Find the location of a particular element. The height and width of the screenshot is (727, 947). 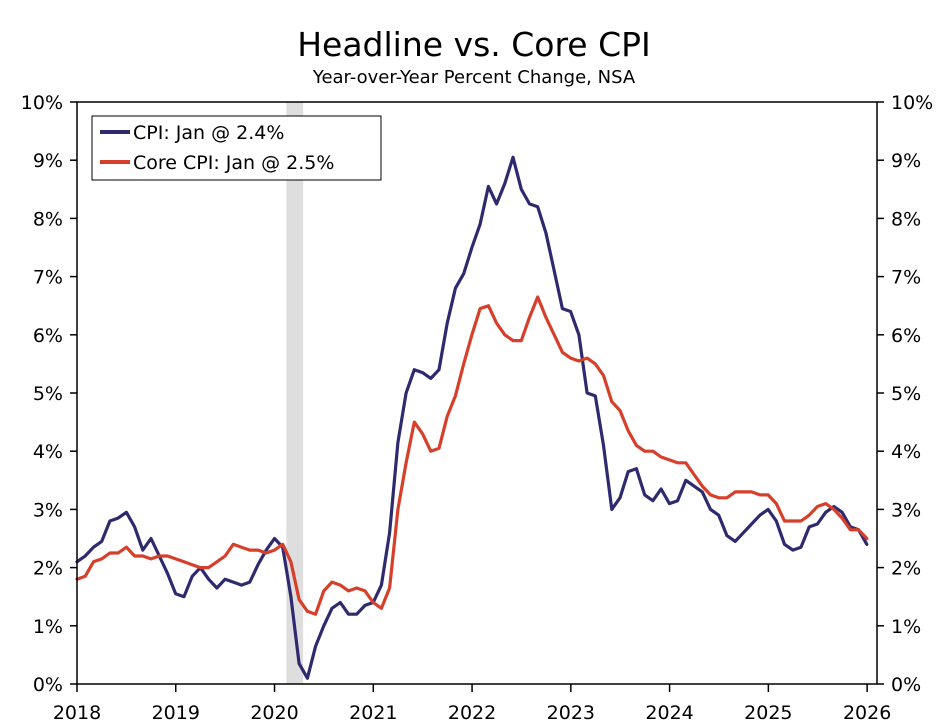

y-tick-label-left: 7% is located at coordinates (48, 278).